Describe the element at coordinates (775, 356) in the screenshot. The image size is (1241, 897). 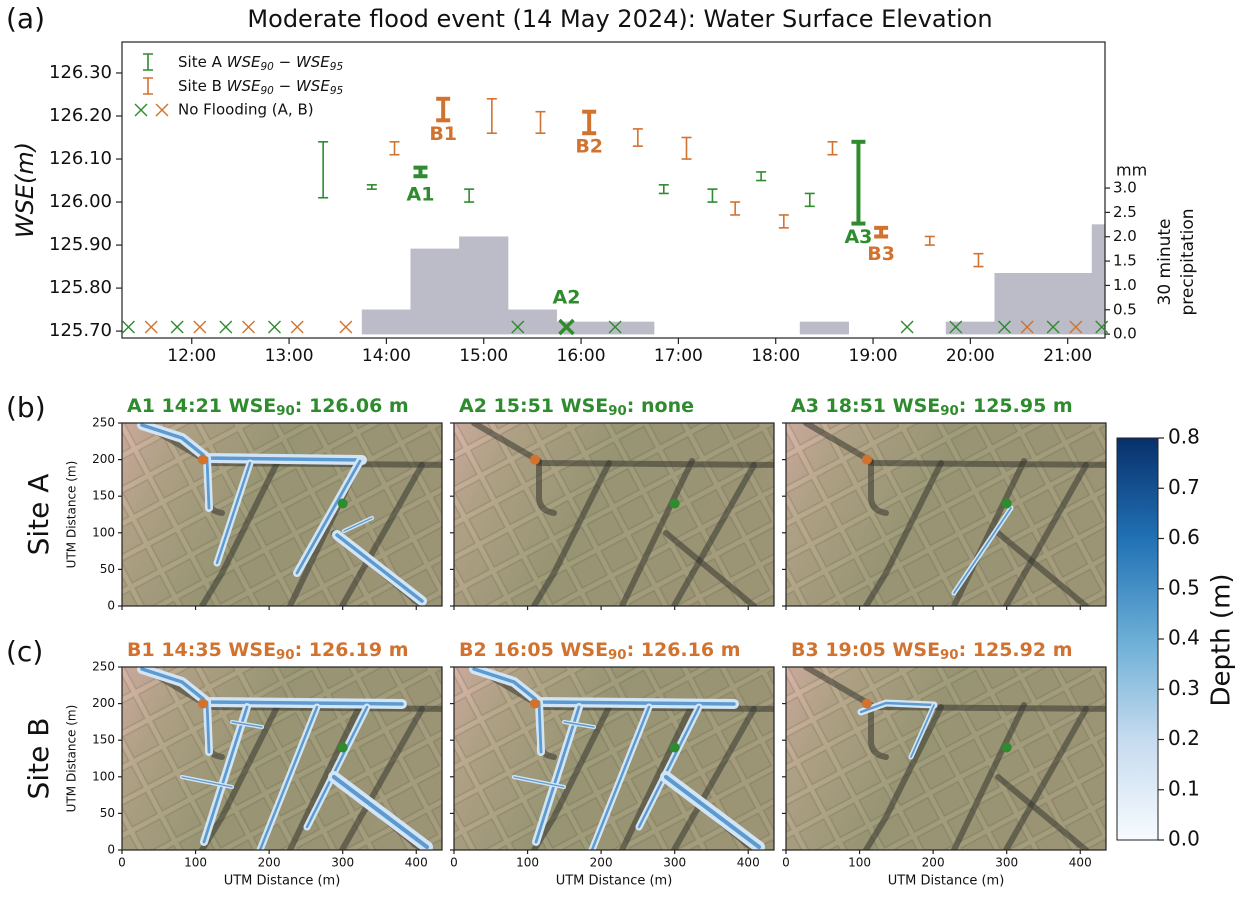
I see `x-tick-label: 18:00` at that location.